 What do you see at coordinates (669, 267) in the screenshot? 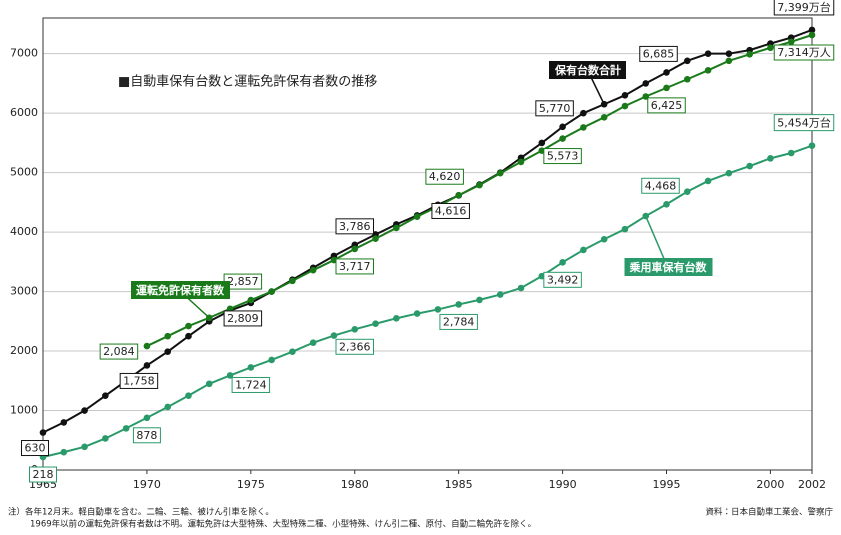
I see `legend-label: 乗用車保有台数` at bounding box center [669, 267].